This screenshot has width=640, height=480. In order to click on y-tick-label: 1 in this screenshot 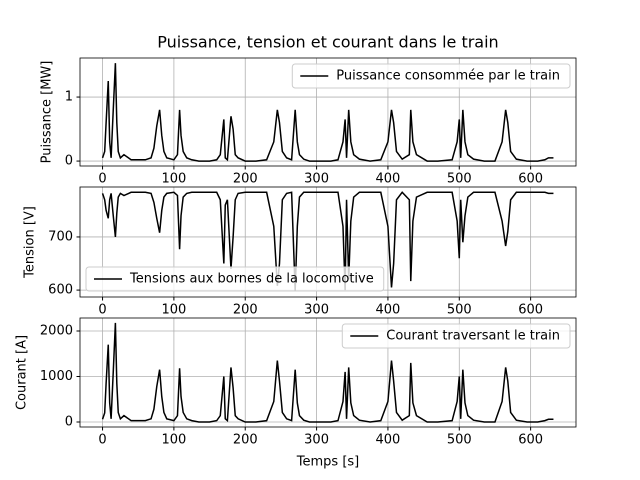, I will do `click(69, 97)`.